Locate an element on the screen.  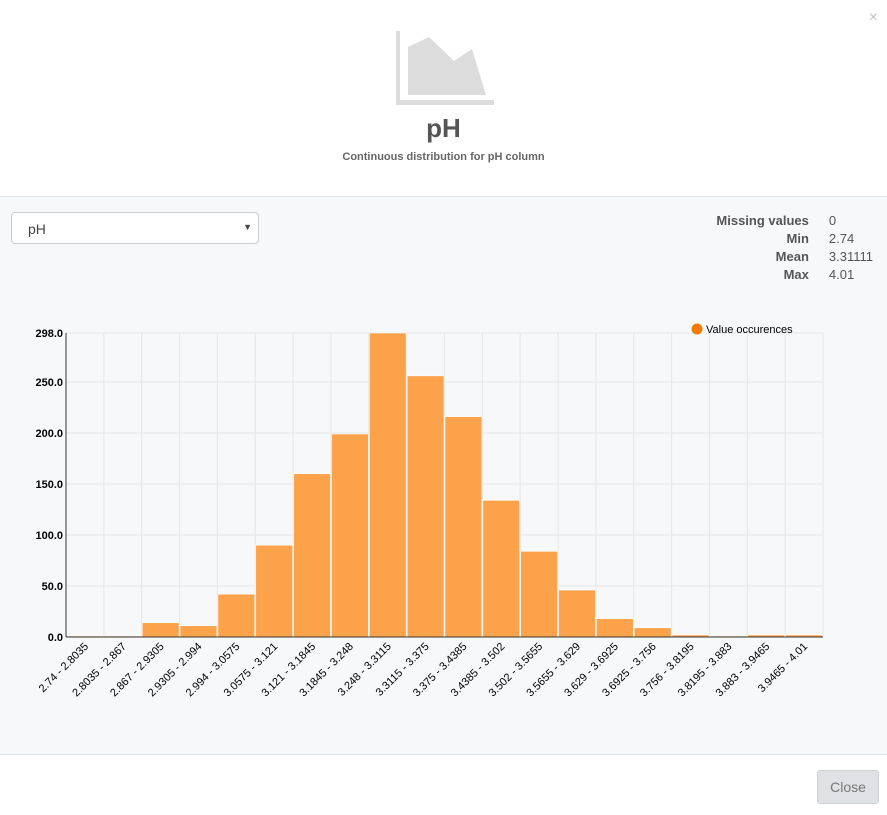
column-select-value: pH is located at coordinates (37, 229).